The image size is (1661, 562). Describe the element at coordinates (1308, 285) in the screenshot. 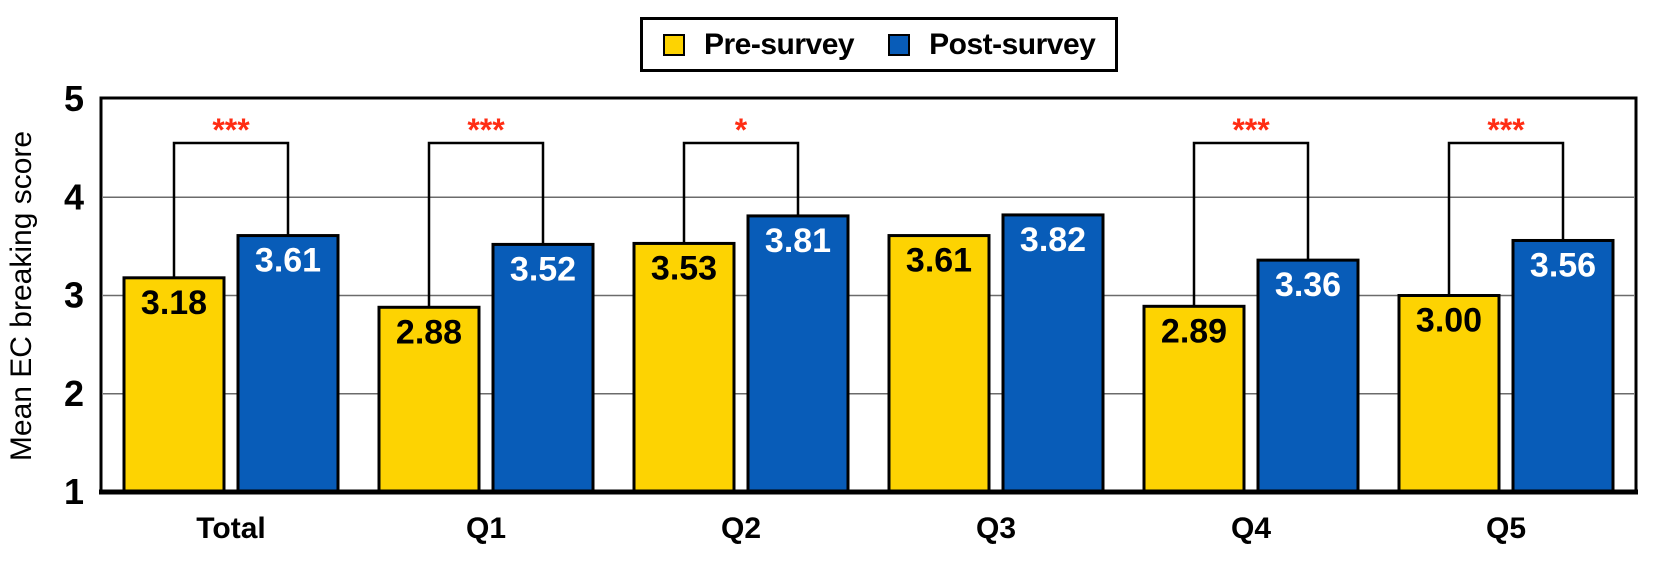

I see `bar-value-label: 3.36` at that location.